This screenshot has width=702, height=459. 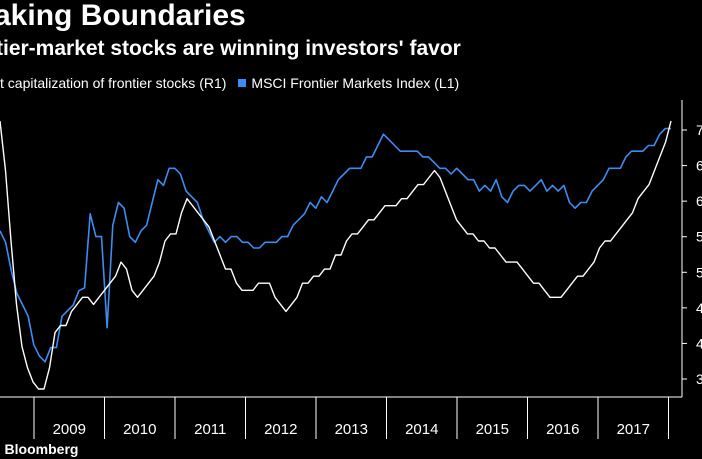 What do you see at coordinates (633, 429) in the screenshot?
I see `x-tick-label: 2017` at bounding box center [633, 429].